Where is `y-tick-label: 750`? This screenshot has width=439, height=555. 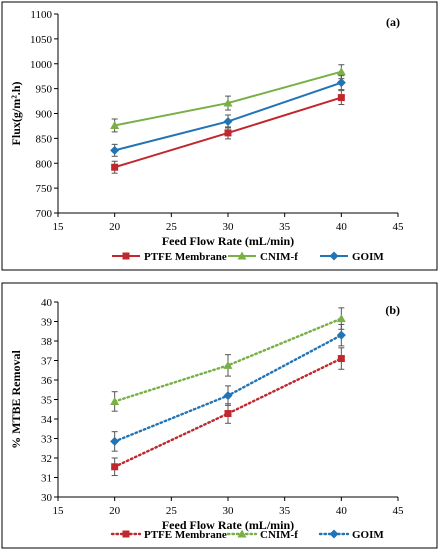
y-tick-label: 750 is located at coordinates (44, 189).